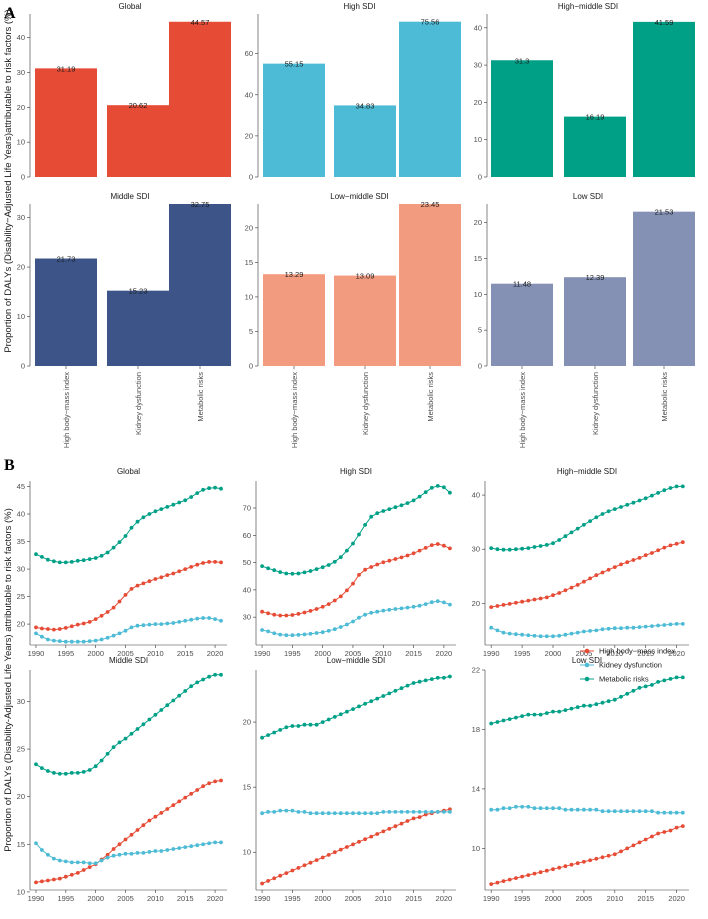  I want to click on x-category-label: Kidney dysfunction, so click(138, 403).